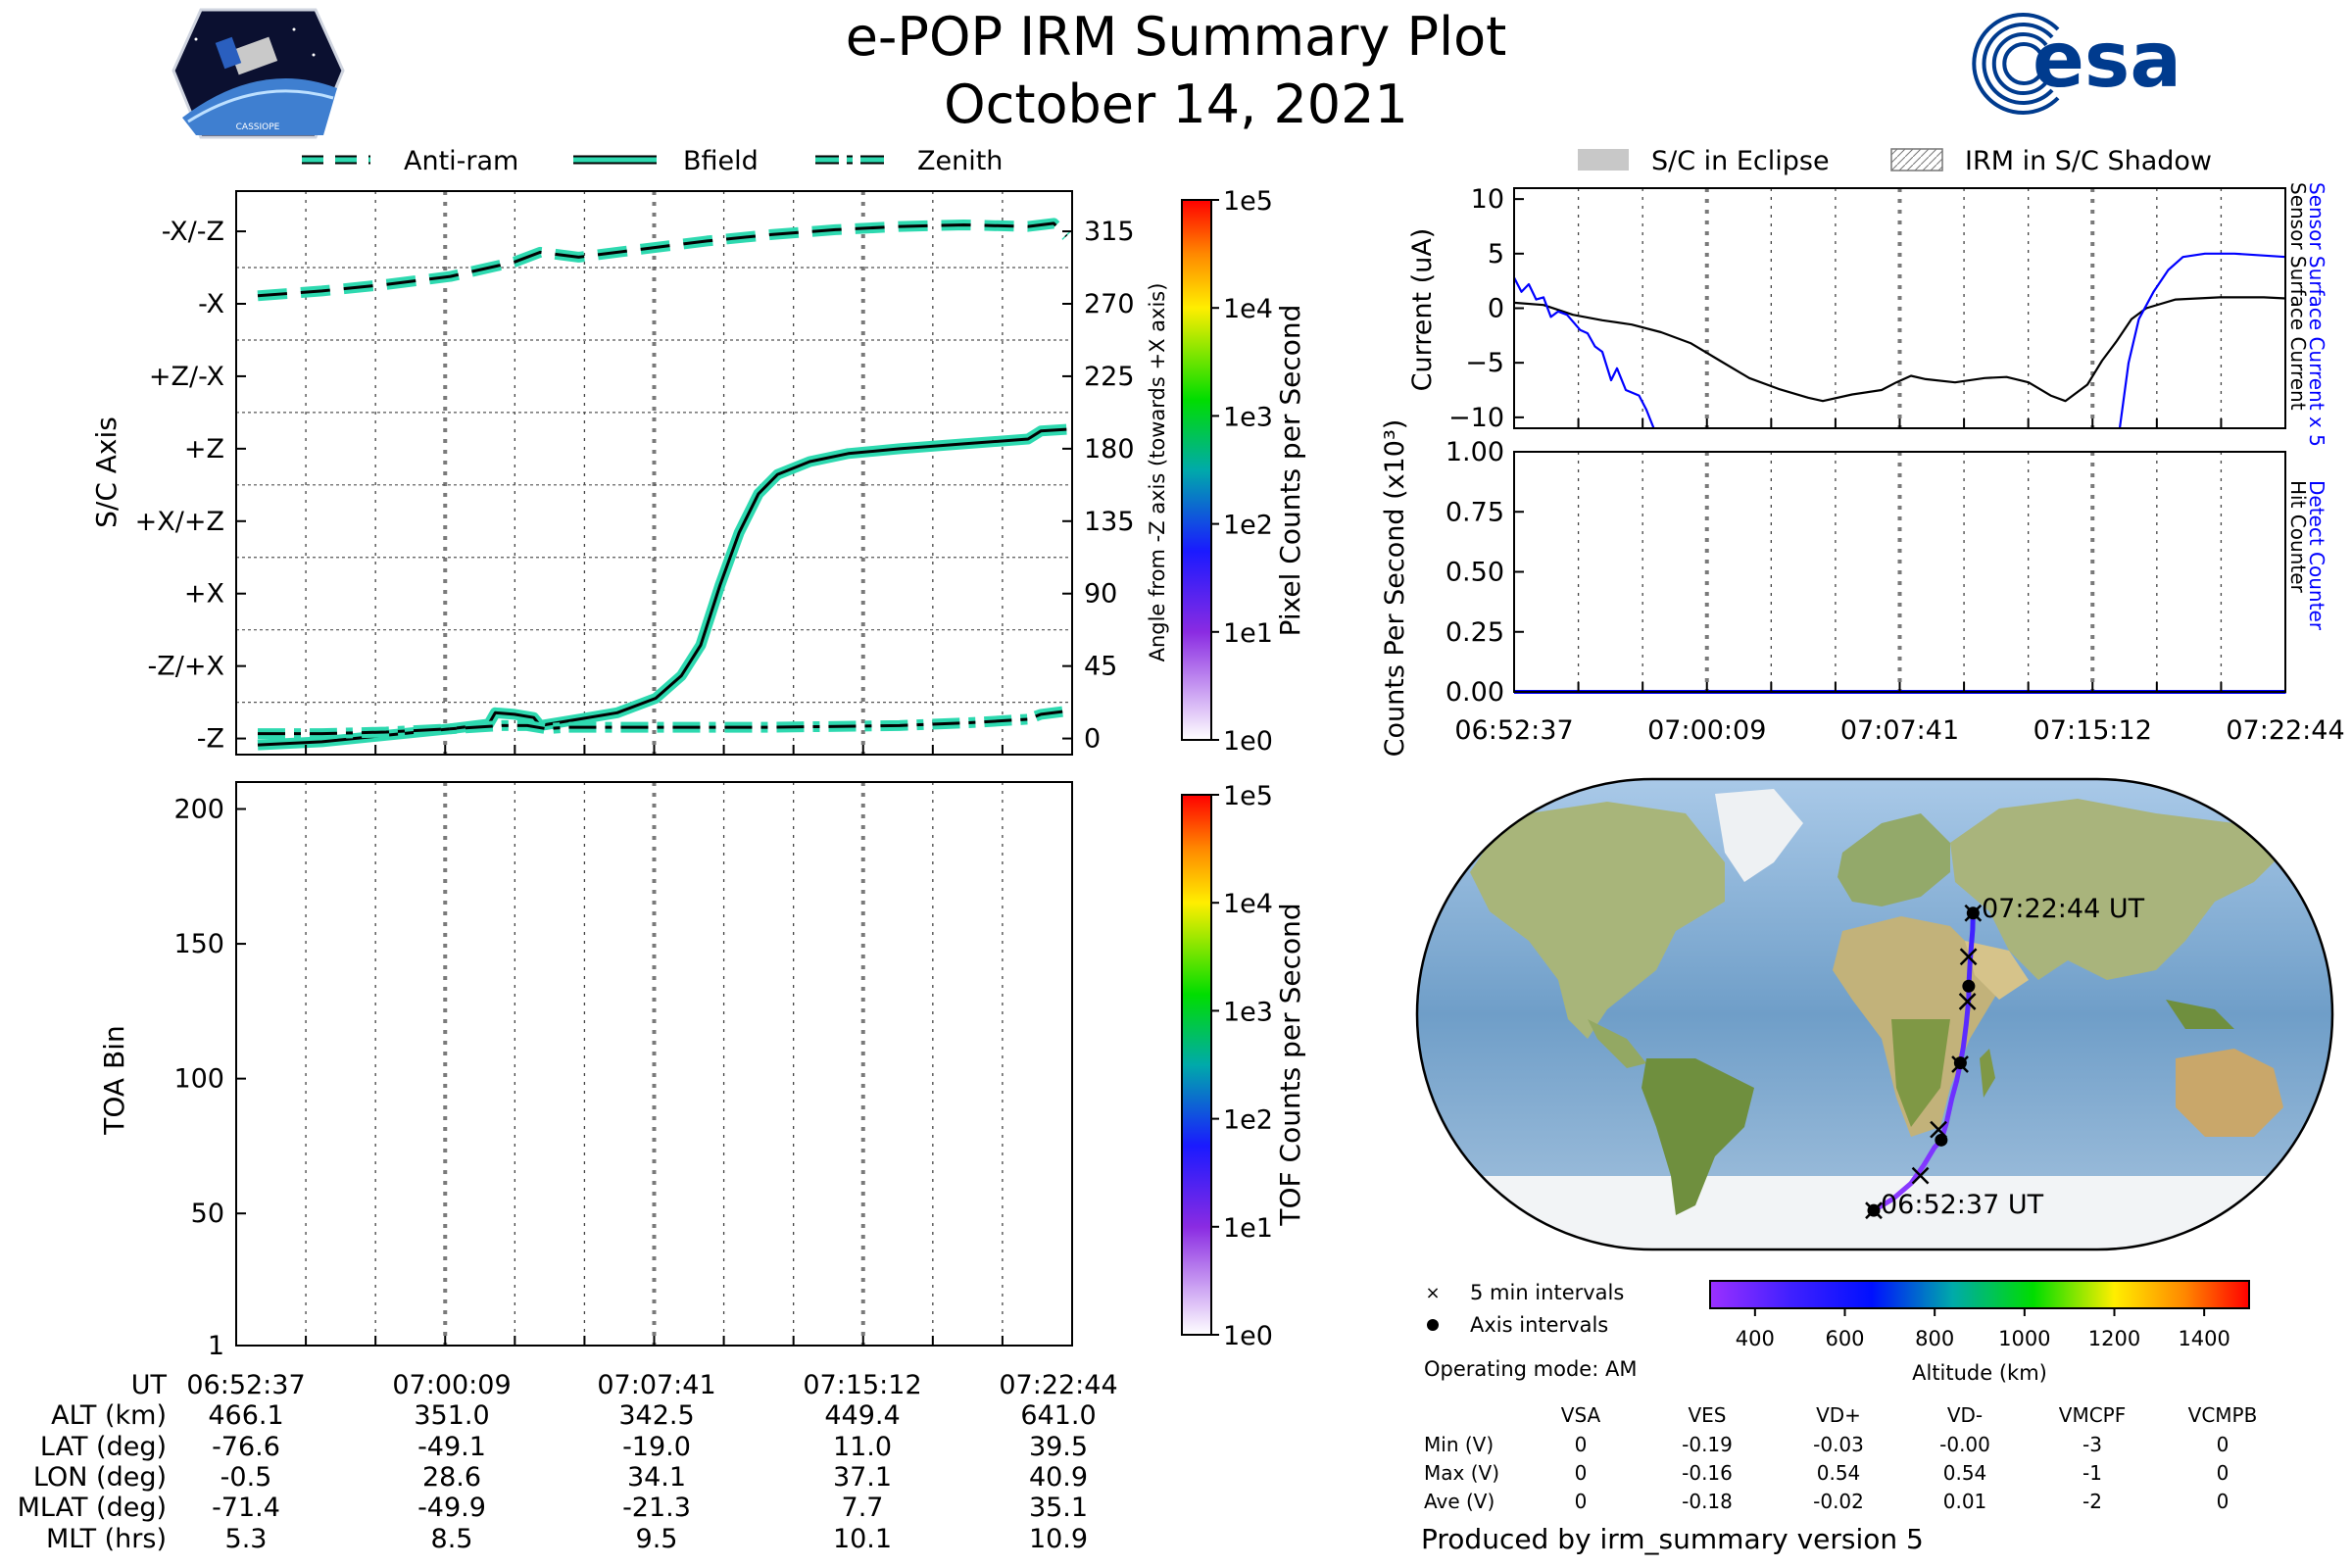  What do you see at coordinates (1109, 304) in the screenshot?
I see `angle-ytick-label: 270` at bounding box center [1109, 304].